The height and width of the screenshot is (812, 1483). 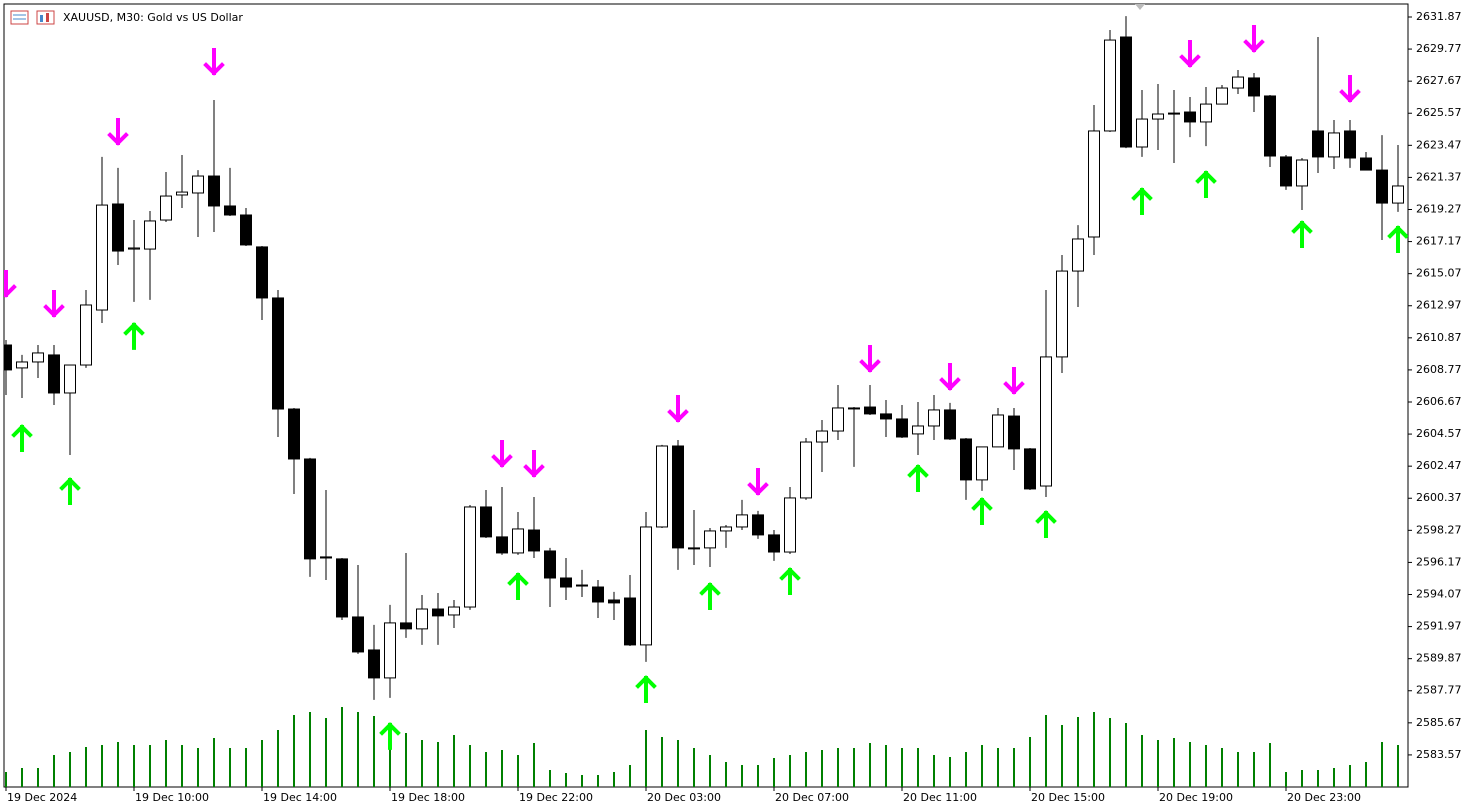 I want to click on x-tick-label: 19 Dec 10:00, so click(x=172, y=797).